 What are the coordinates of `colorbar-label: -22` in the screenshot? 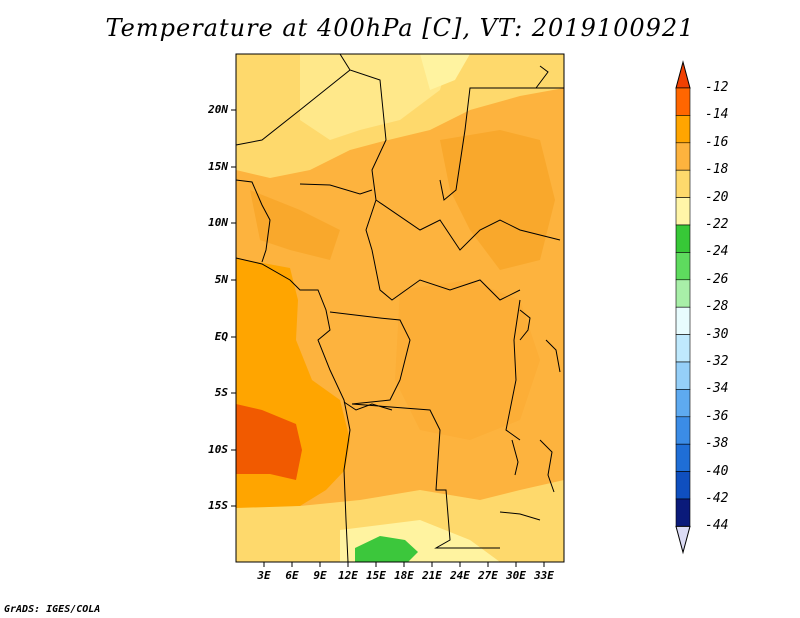 It's located at (717, 224).